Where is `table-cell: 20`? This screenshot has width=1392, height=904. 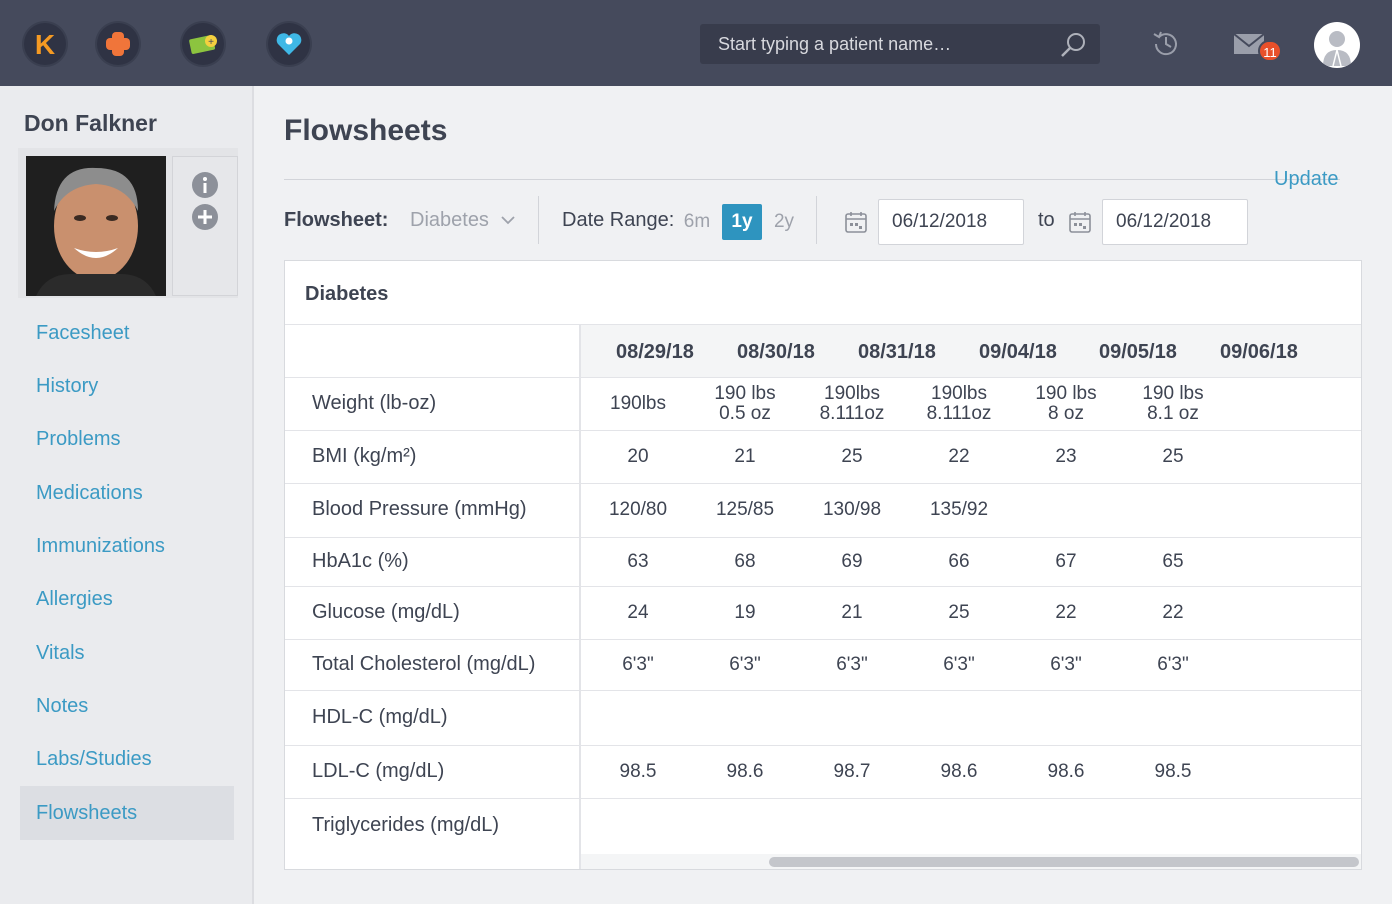 table-cell: 20 is located at coordinates (638, 456).